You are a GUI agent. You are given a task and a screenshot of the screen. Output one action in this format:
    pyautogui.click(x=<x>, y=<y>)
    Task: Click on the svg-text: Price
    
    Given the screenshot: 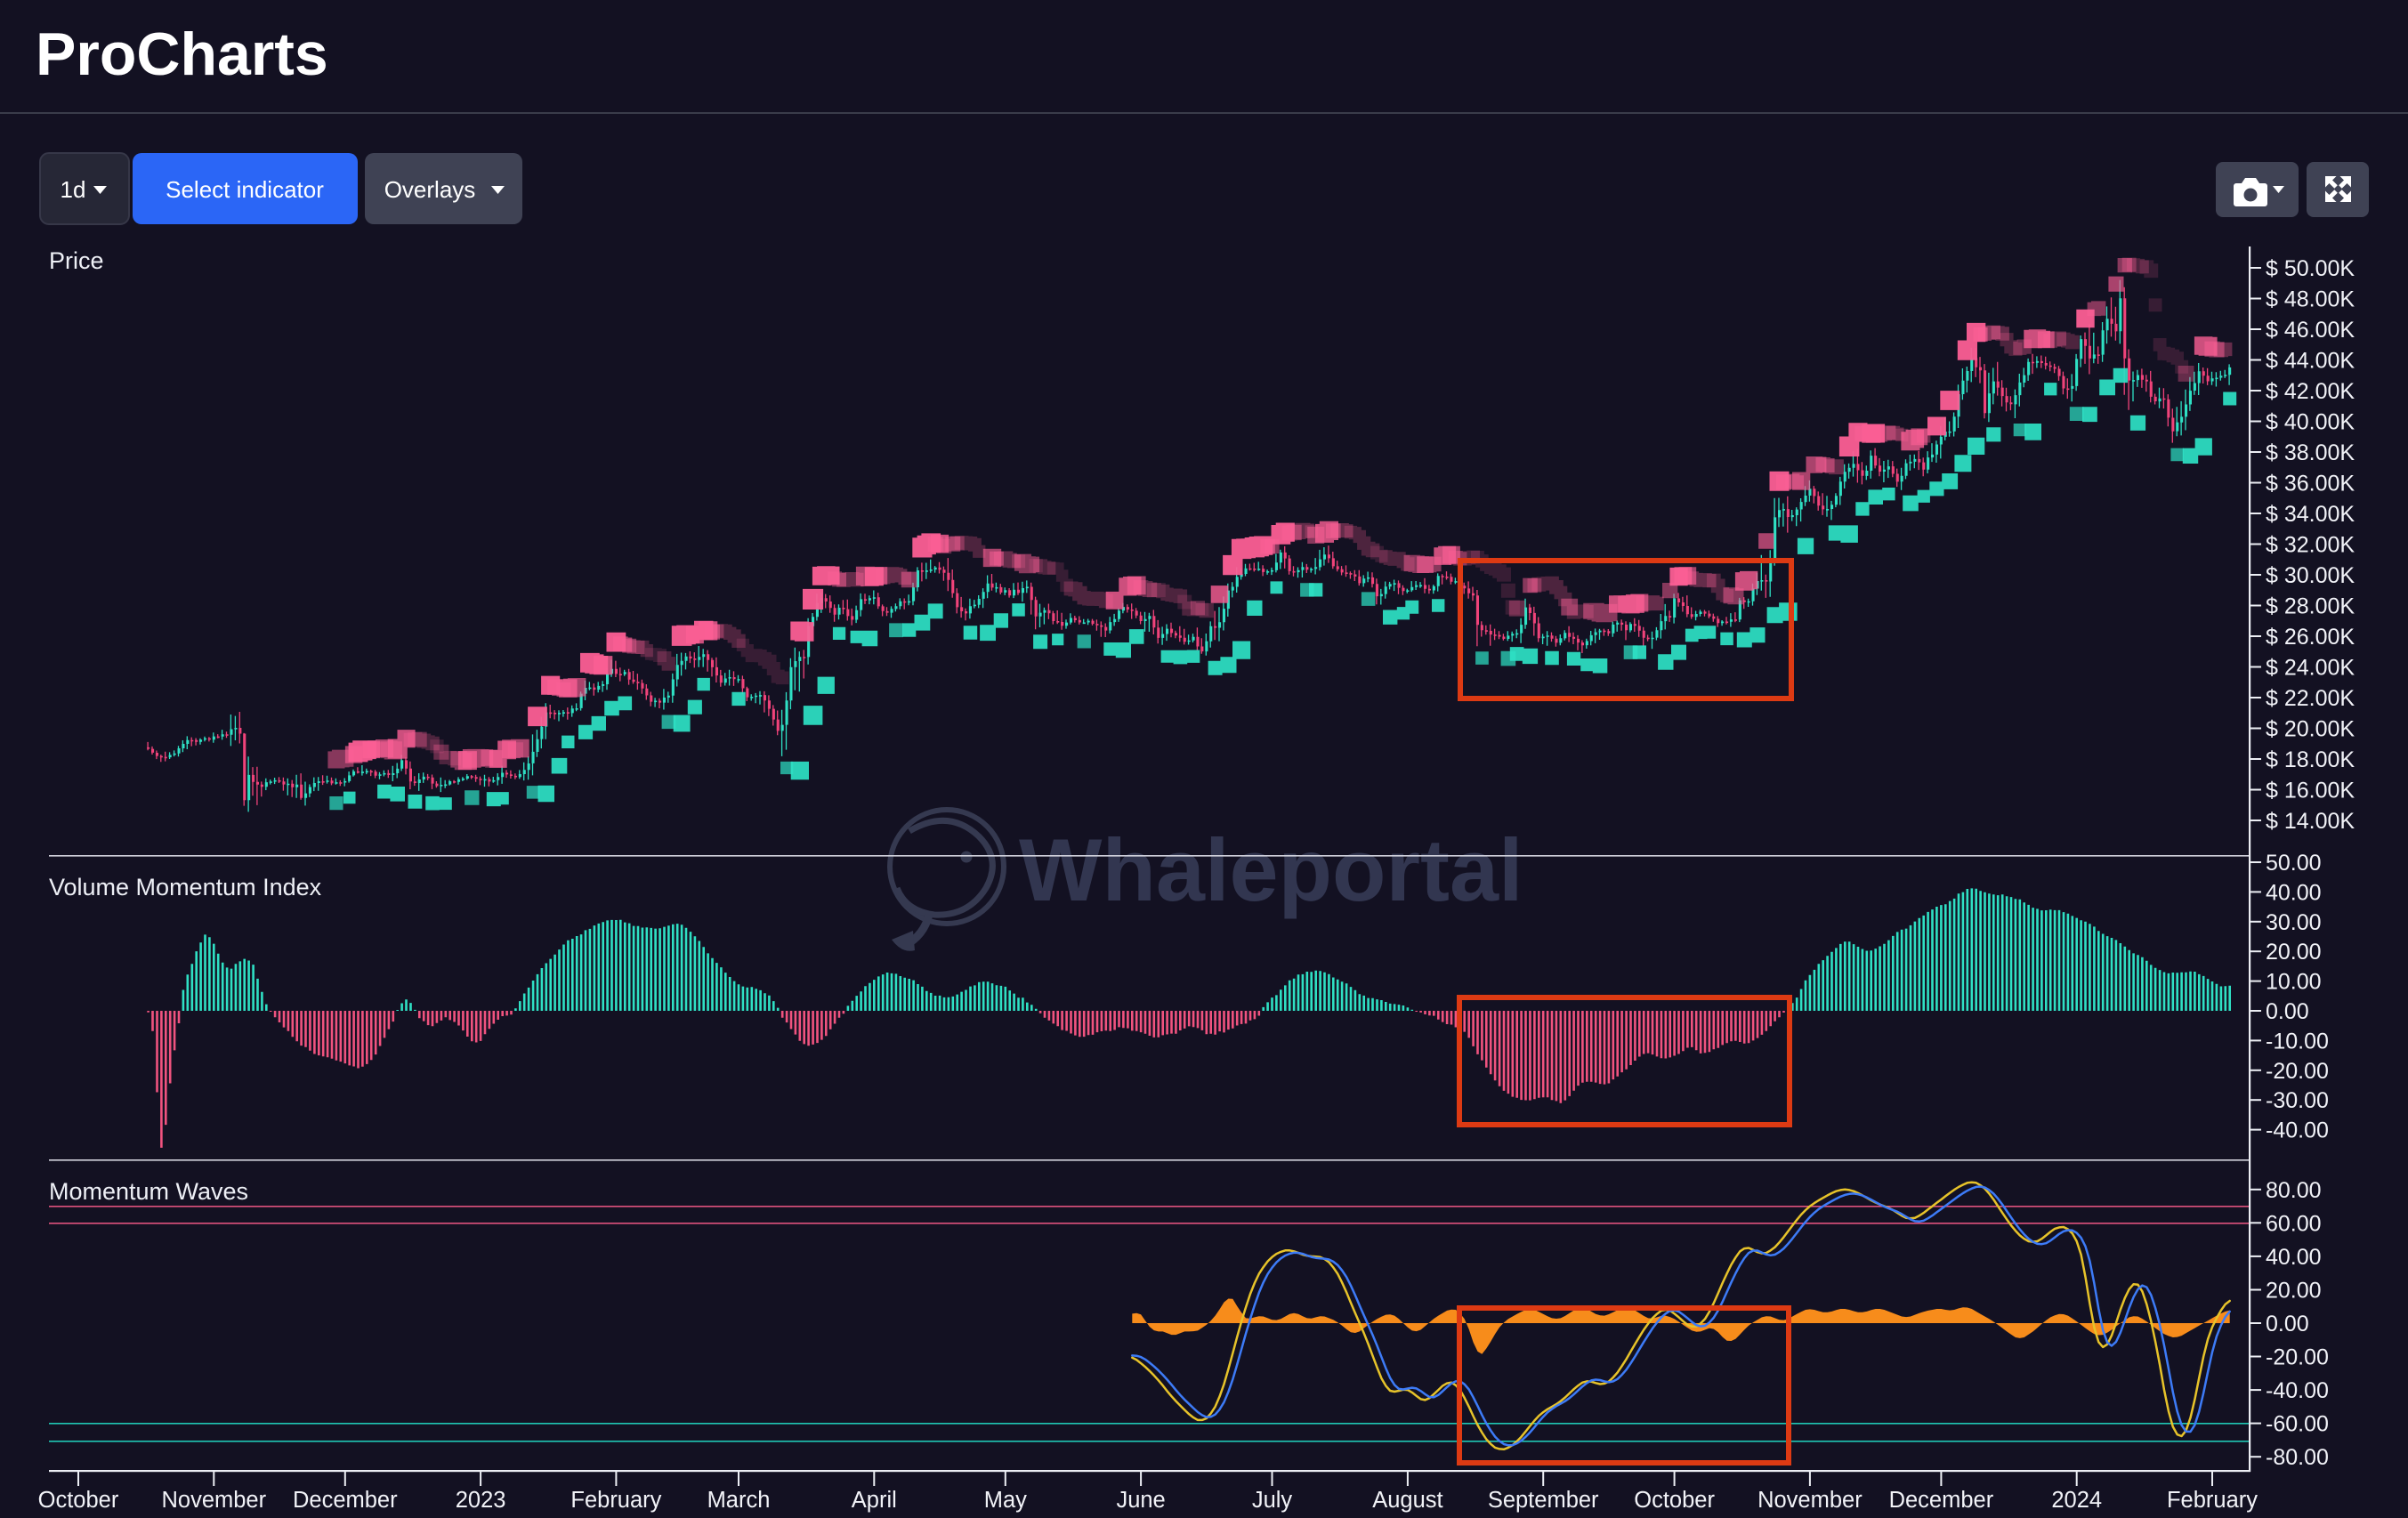 What is the action you would take?
    pyautogui.click(x=77, y=260)
    